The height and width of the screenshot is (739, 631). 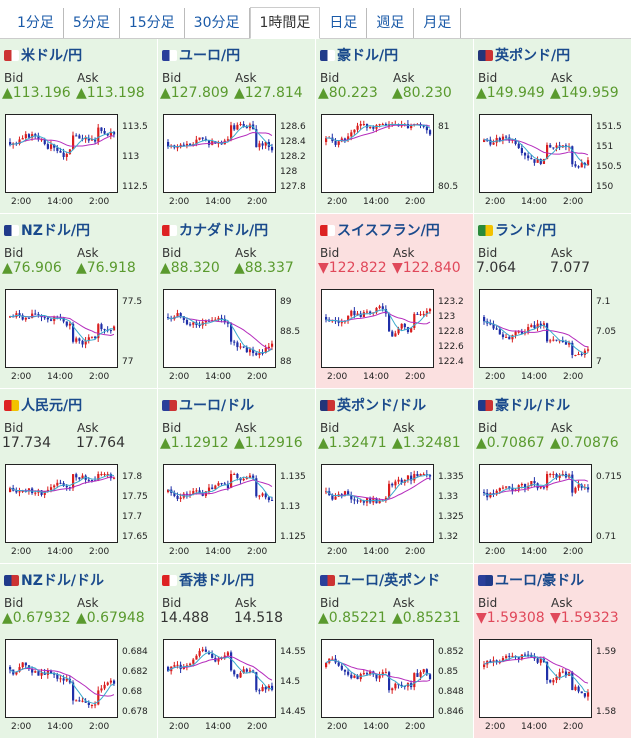 I want to click on pair-title: ユーロ/円, so click(x=201, y=55).